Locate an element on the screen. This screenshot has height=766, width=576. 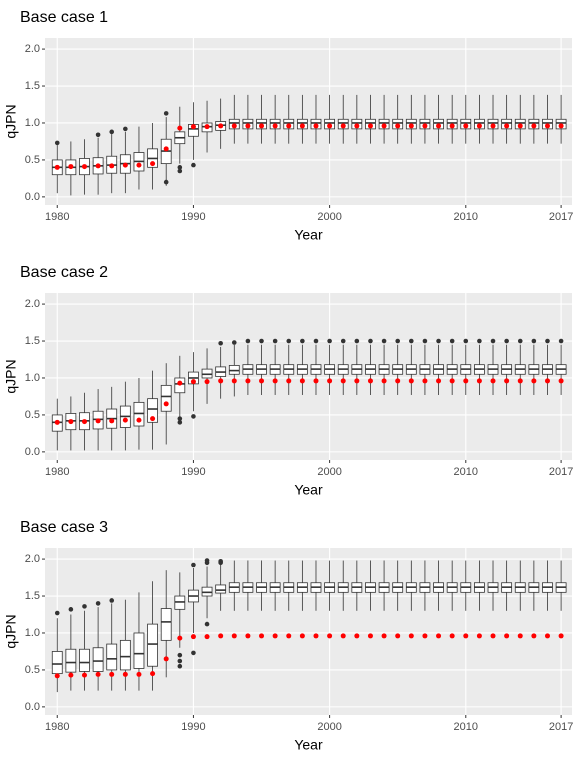
panel-title: Base case 2 is located at coordinates (64, 272).